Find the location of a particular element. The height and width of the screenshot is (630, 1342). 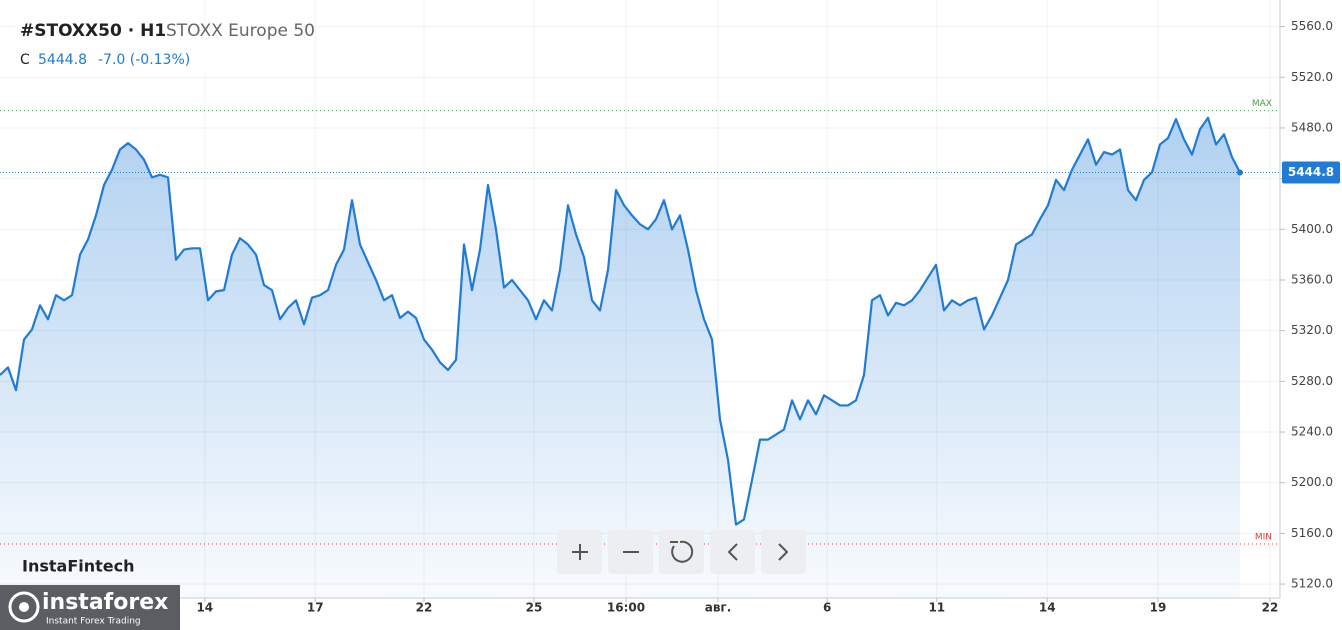

x-tick-label: 6 is located at coordinates (827, 608).